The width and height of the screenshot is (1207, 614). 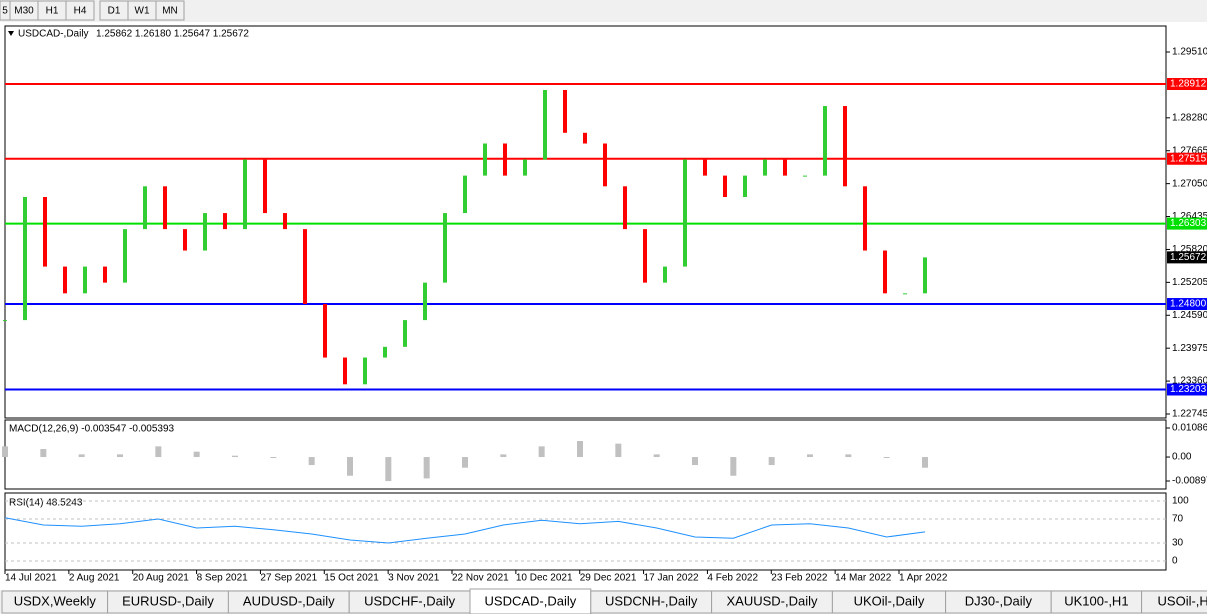 What do you see at coordinates (94, 578) in the screenshot?
I see `x-tick-label: 2 Aug 2021` at bounding box center [94, 578].